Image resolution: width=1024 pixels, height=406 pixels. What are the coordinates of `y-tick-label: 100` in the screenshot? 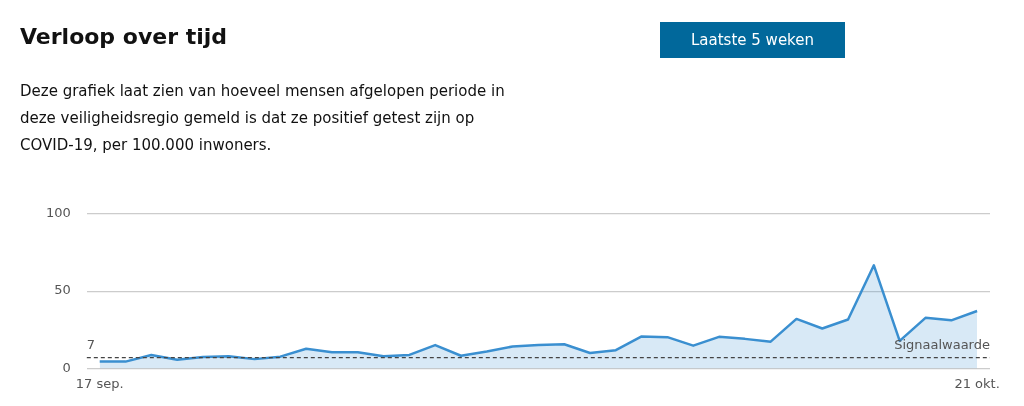 It's located at (58, 213).